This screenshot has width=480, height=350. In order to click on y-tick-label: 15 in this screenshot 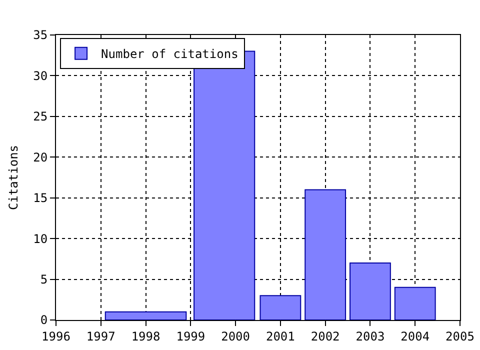, I will do `click(40, 198)`.